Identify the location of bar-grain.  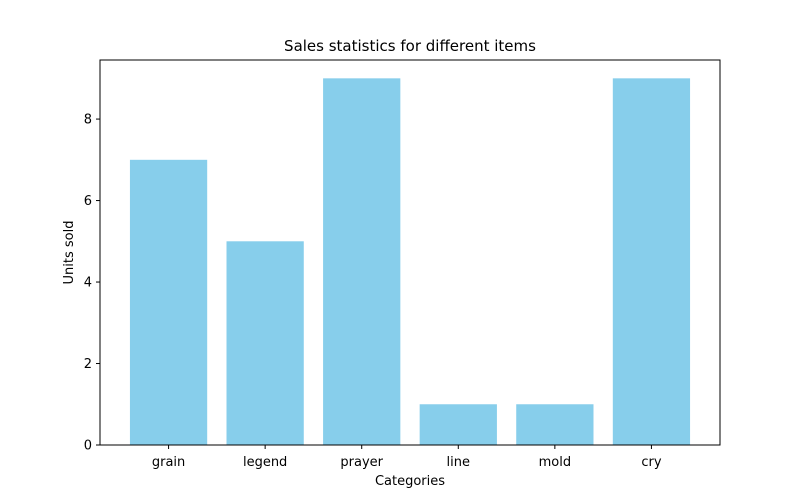
(168, 302).